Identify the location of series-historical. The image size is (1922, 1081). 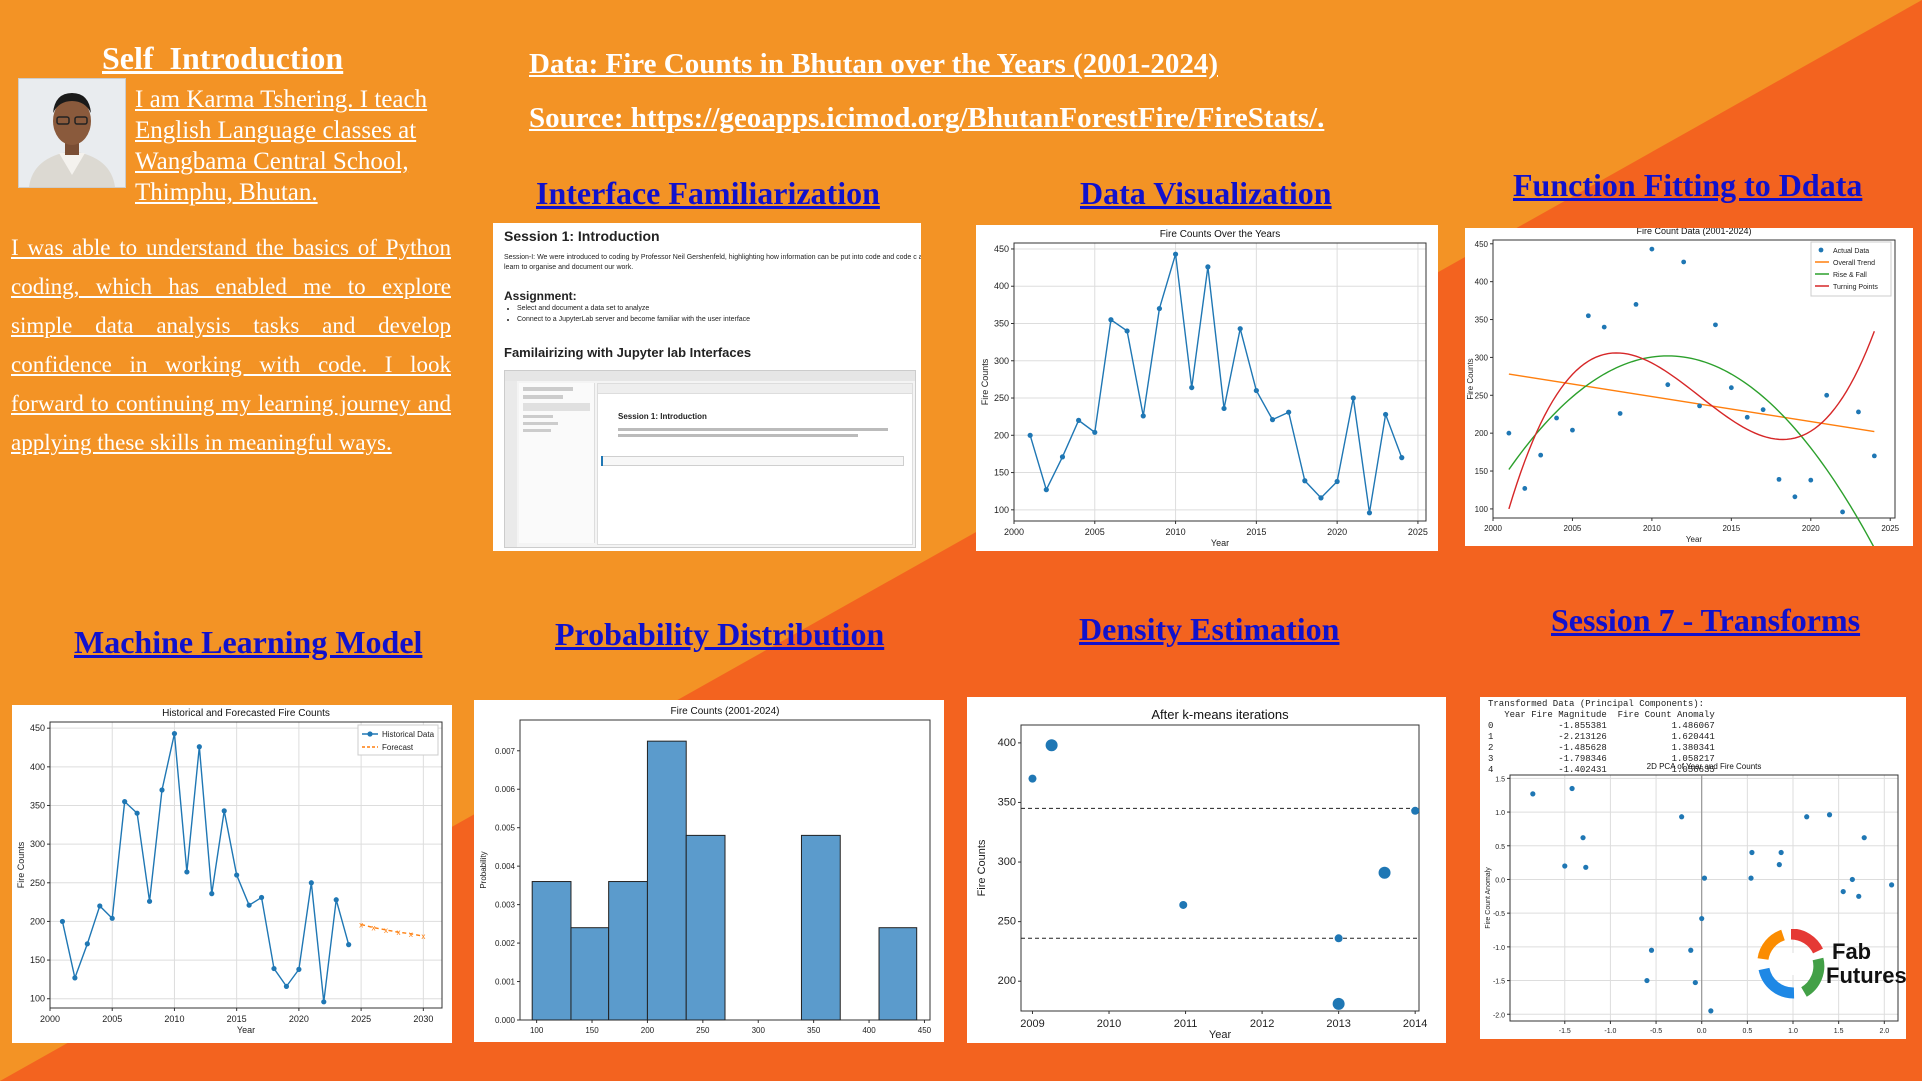
(205, 867).